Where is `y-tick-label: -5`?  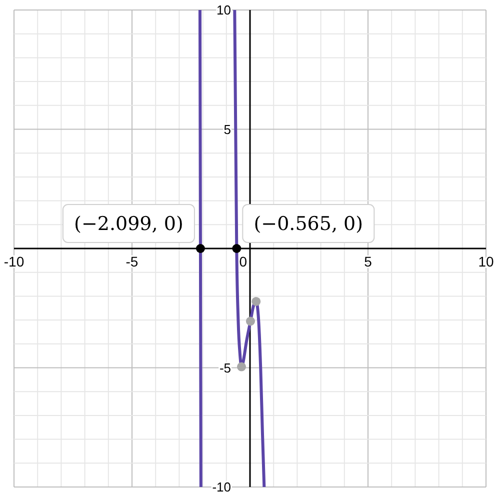 y-tick-label: -5 is located at coordinates (225, 368).